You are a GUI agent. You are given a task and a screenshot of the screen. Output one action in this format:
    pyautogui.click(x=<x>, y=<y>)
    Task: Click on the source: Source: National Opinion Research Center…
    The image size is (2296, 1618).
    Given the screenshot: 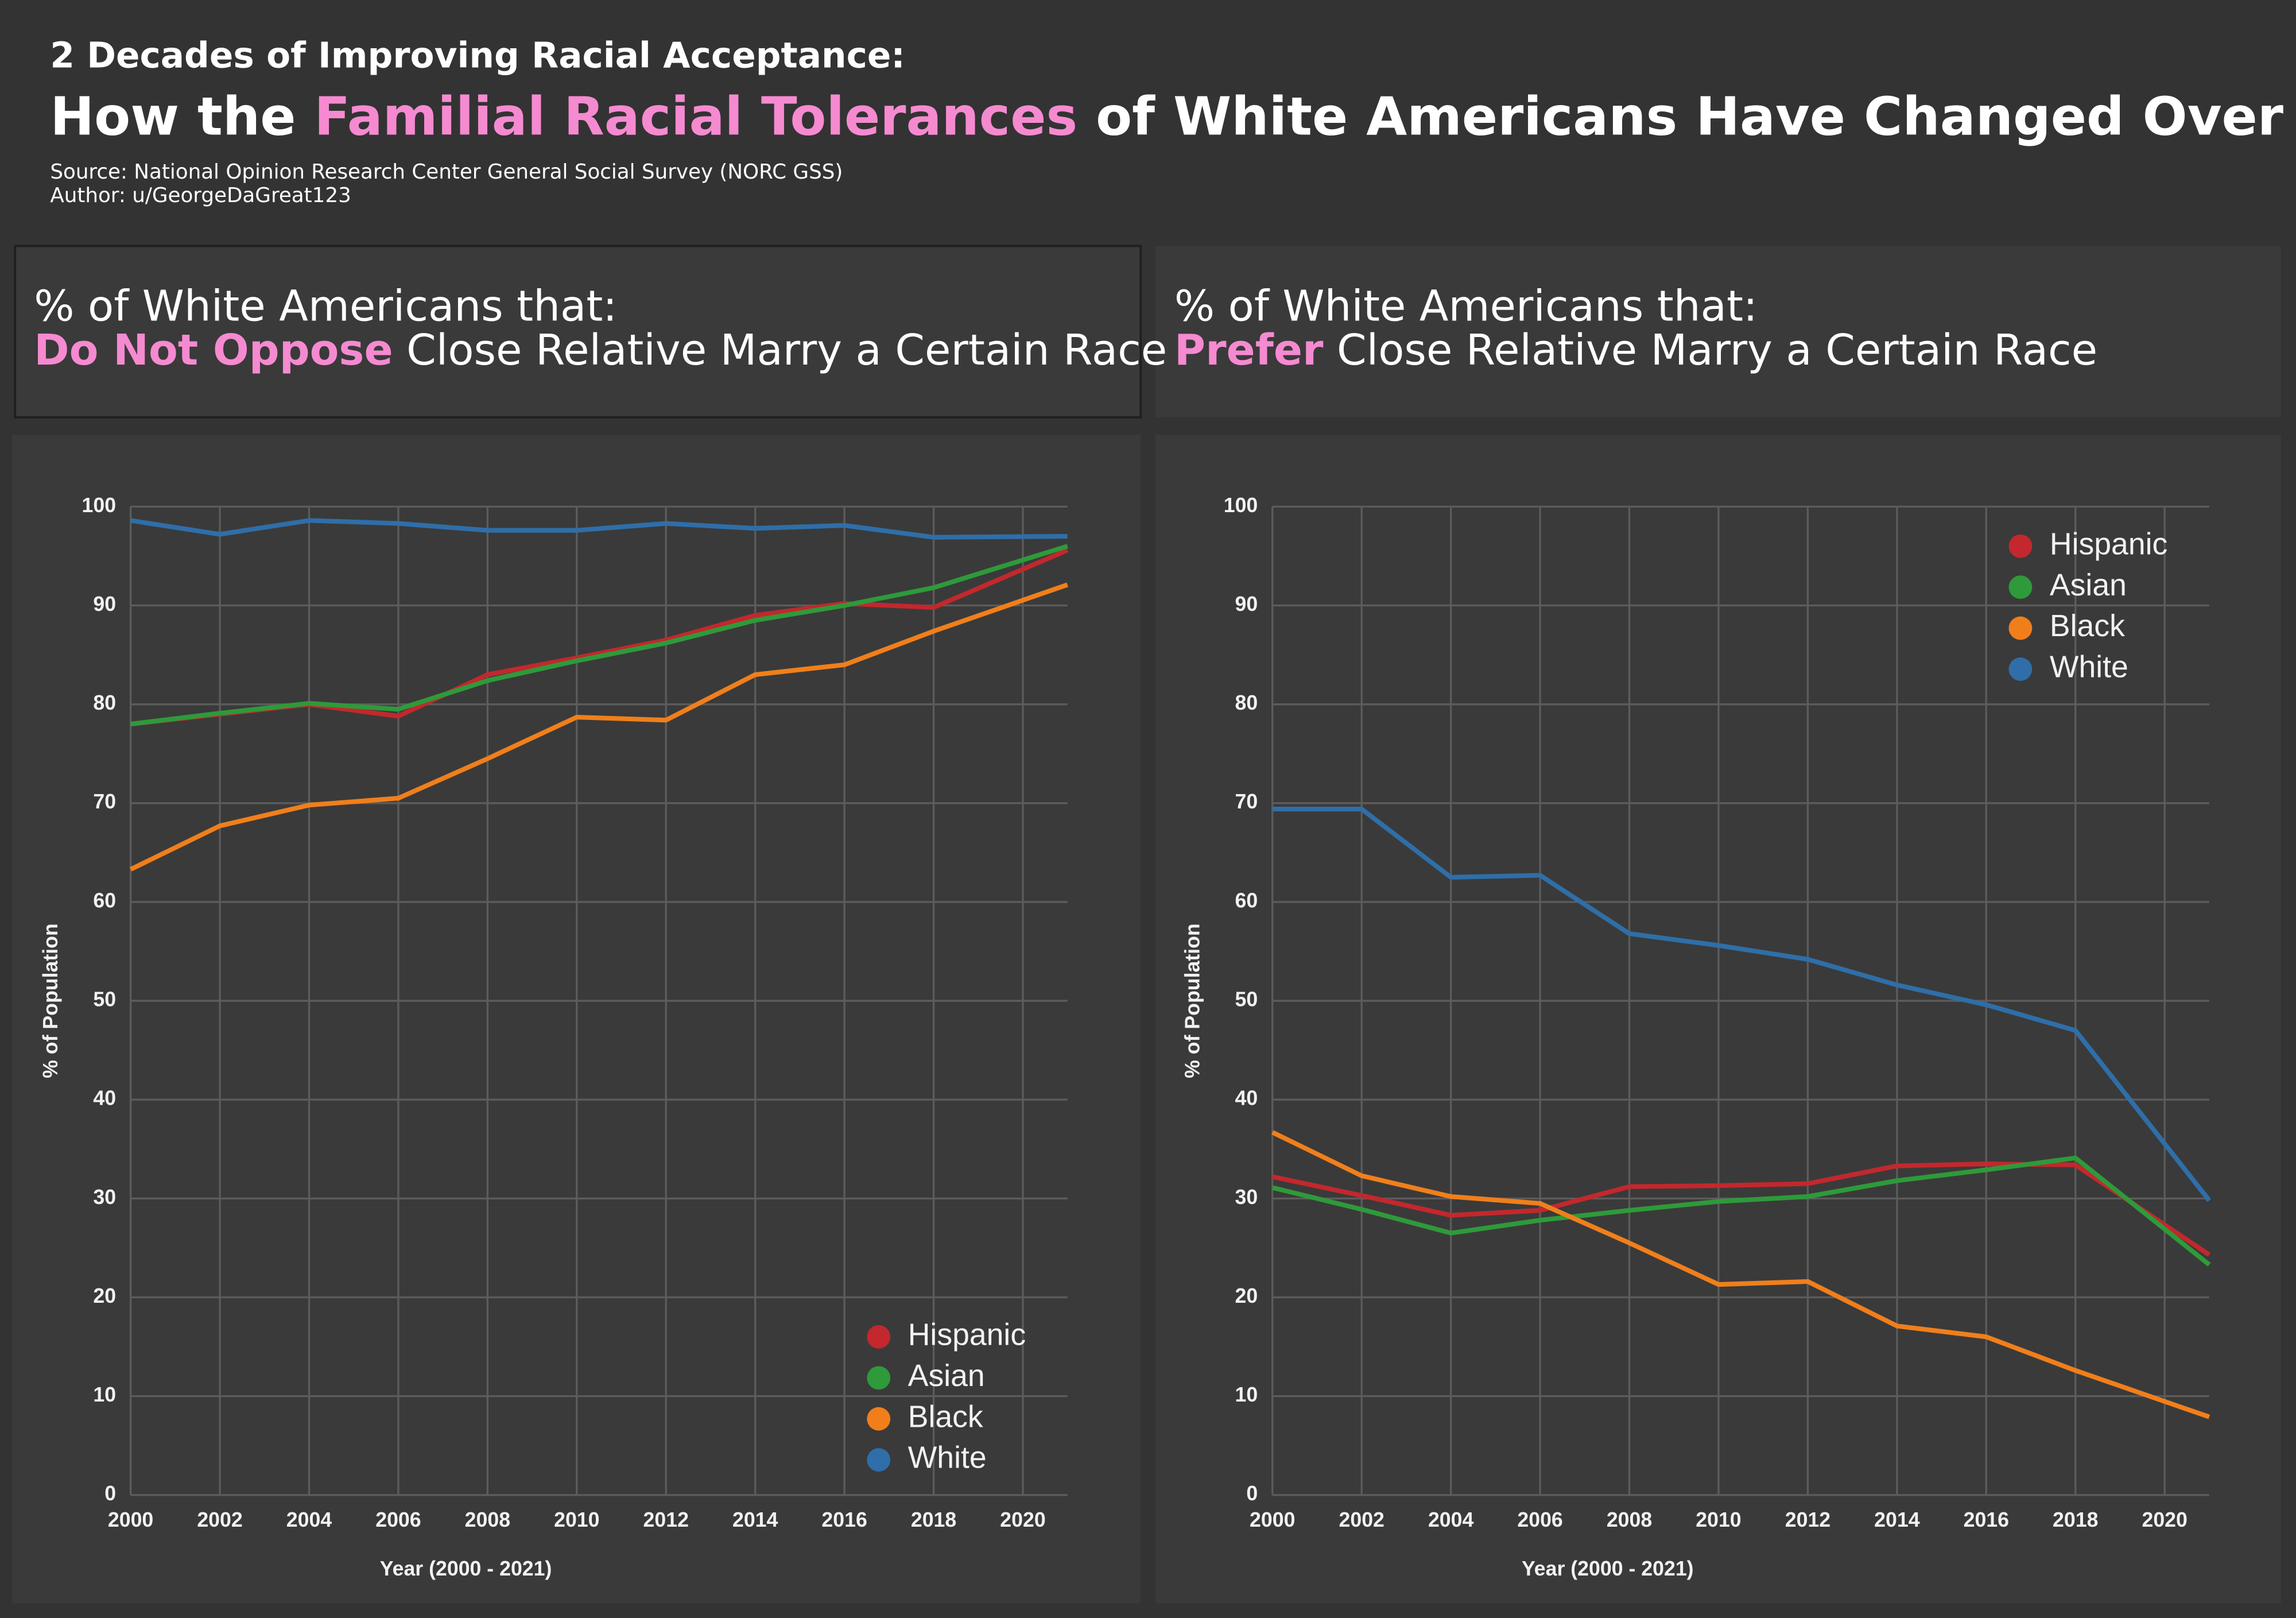 What is the action you would take?
    pyautogui.click(x=446, y=172)
    